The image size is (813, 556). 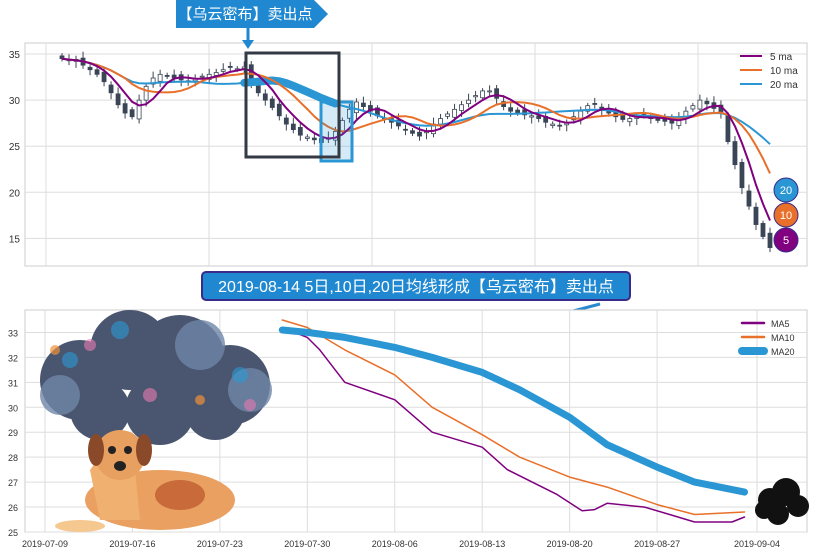 I want to click on y-tick-label: 15, so click(x=15, y=239).